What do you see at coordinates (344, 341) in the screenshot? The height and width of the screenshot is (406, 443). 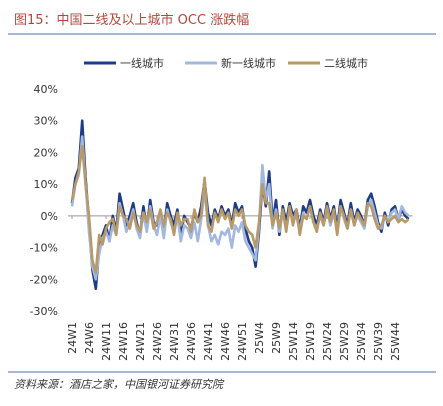 I see `x-tick-label: 25W29` at bounding box center [344, 341].